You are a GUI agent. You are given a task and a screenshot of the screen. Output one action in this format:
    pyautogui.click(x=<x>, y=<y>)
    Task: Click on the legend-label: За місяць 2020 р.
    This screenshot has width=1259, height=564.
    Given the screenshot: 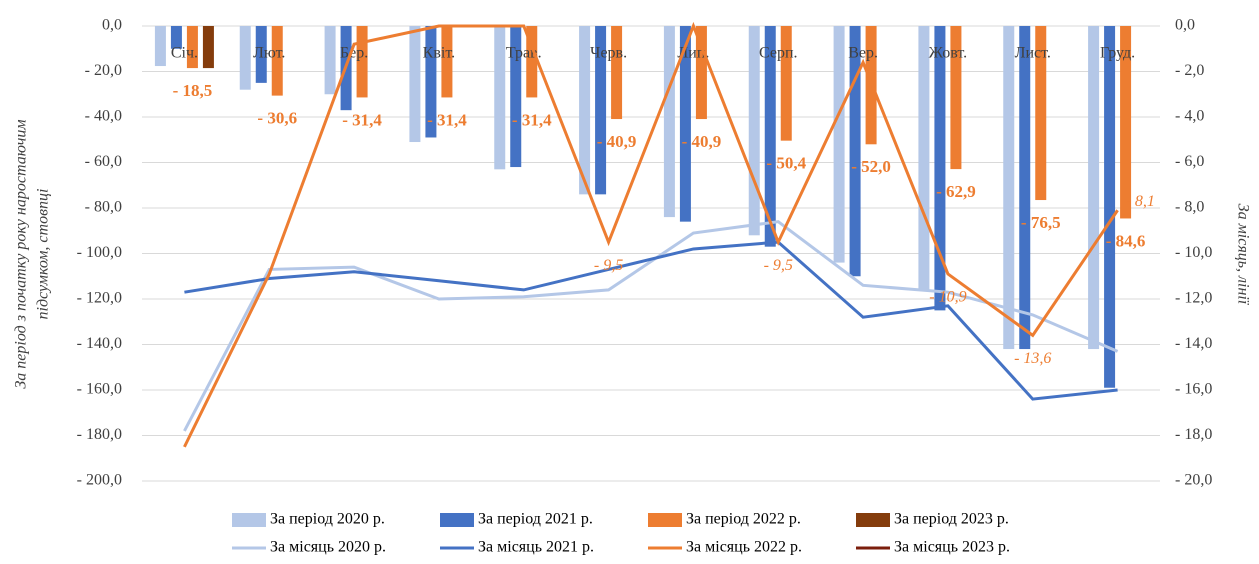 What is the action you would take?
    pyautogui.click(x=328, y=547)
    